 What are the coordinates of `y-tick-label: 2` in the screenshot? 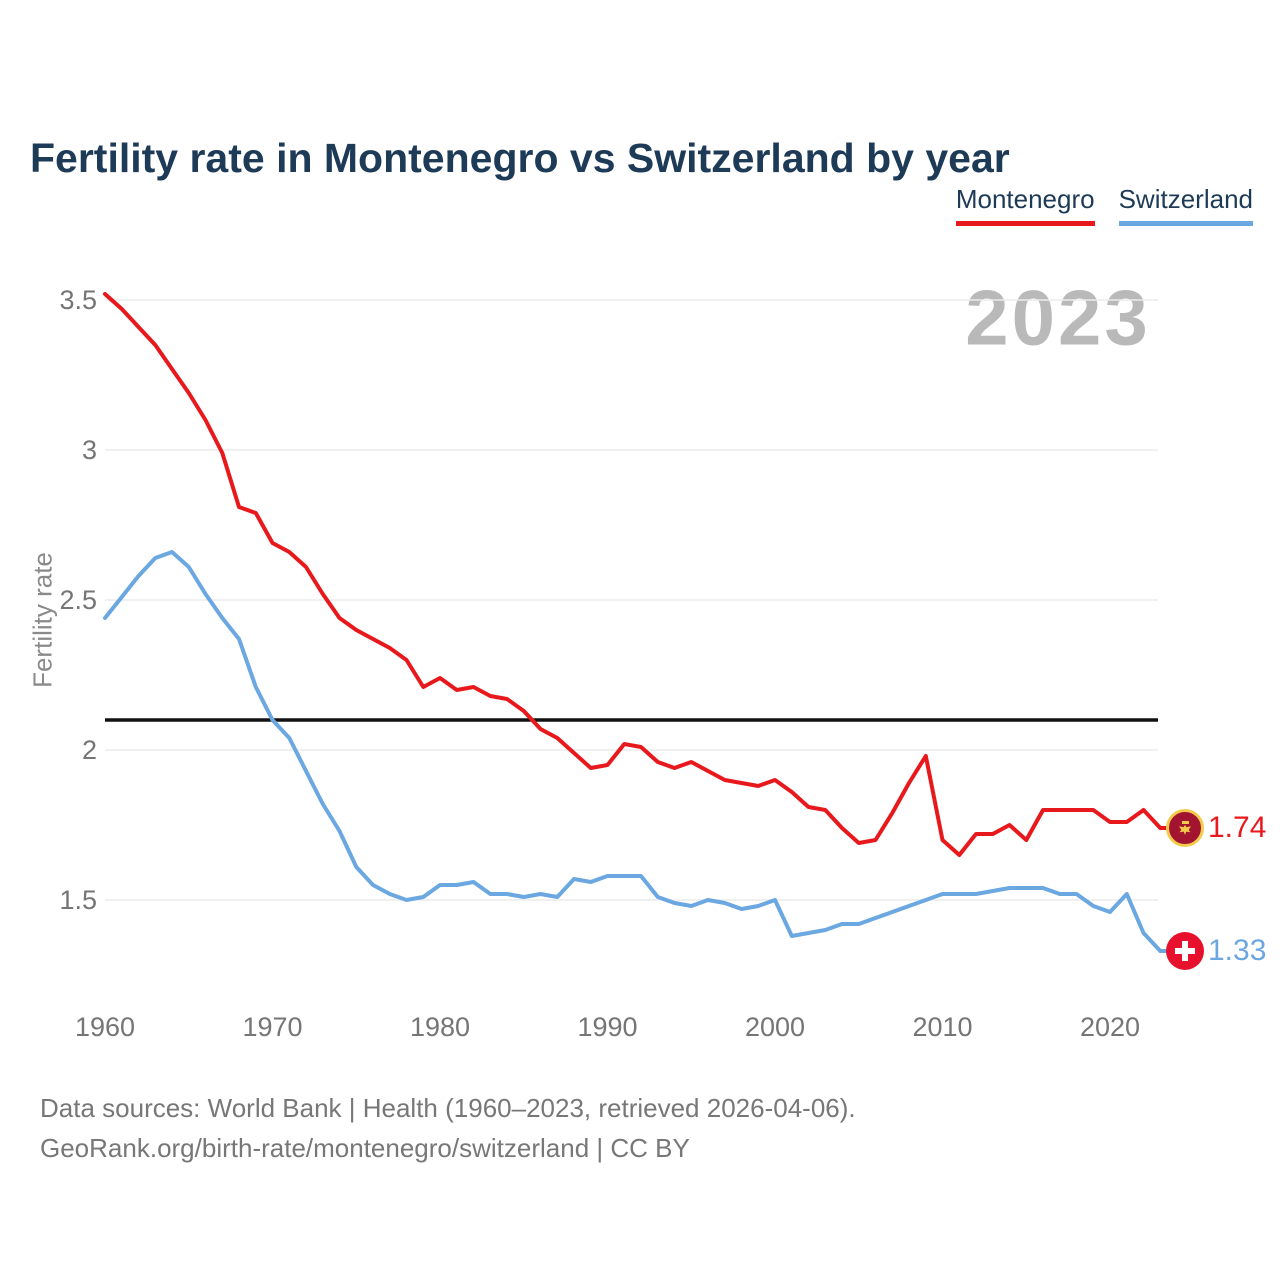 It's located at (89, 750).